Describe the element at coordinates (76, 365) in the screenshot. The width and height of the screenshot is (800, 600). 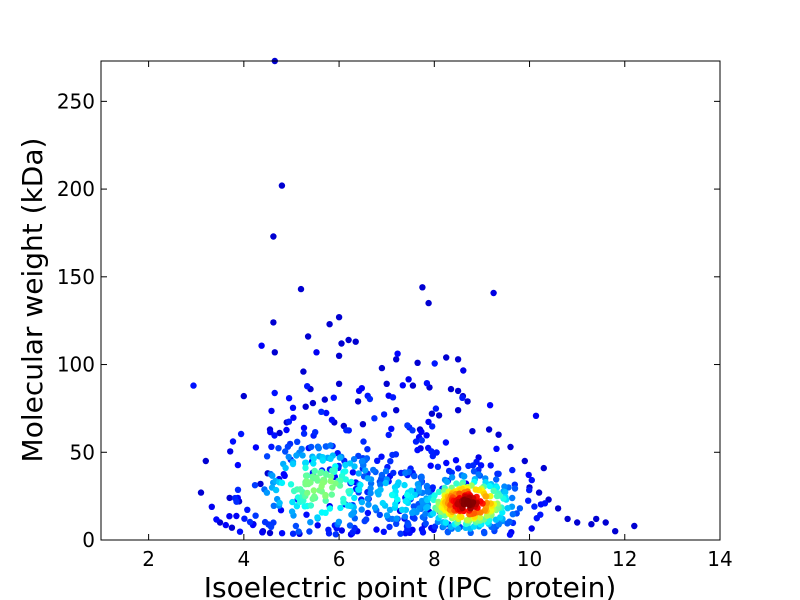
I see `y-tick-label: 100` at that location.